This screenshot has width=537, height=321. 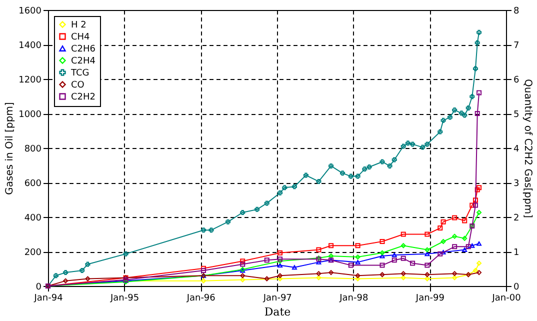 I want to click on y2-tick-label: 3, so click(x=517, y=184).